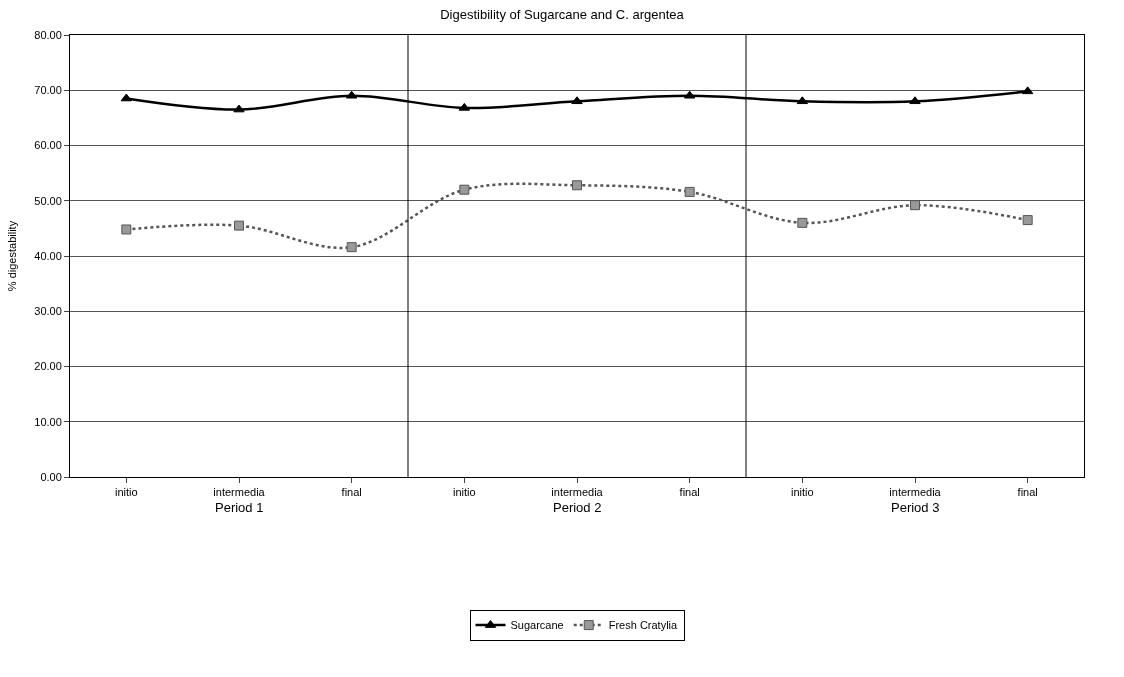  What do you see at coordinates (51, 476) in the screenshot?
I see `y-tick-label: 0.00` at bounding box center [51, 476].